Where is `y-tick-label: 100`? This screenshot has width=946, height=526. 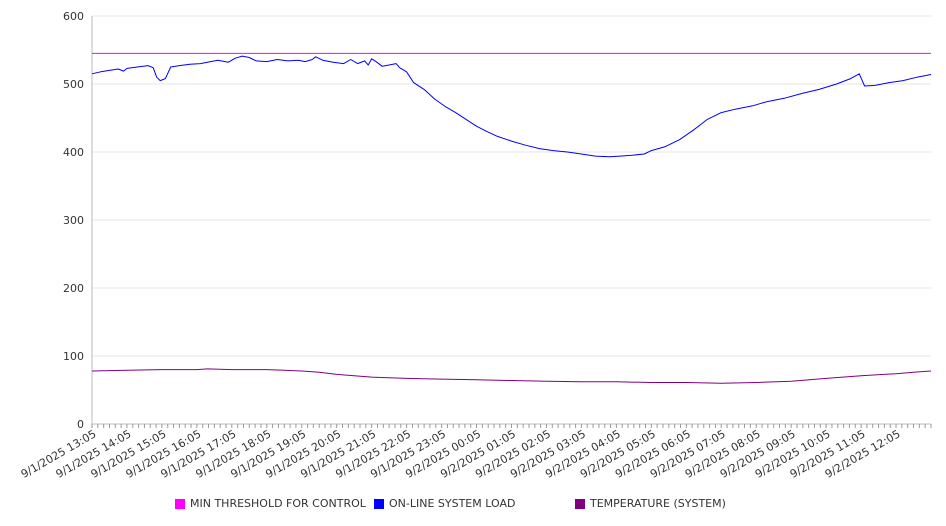 y-tick-label: 100 is located at coordinates (73, 356).